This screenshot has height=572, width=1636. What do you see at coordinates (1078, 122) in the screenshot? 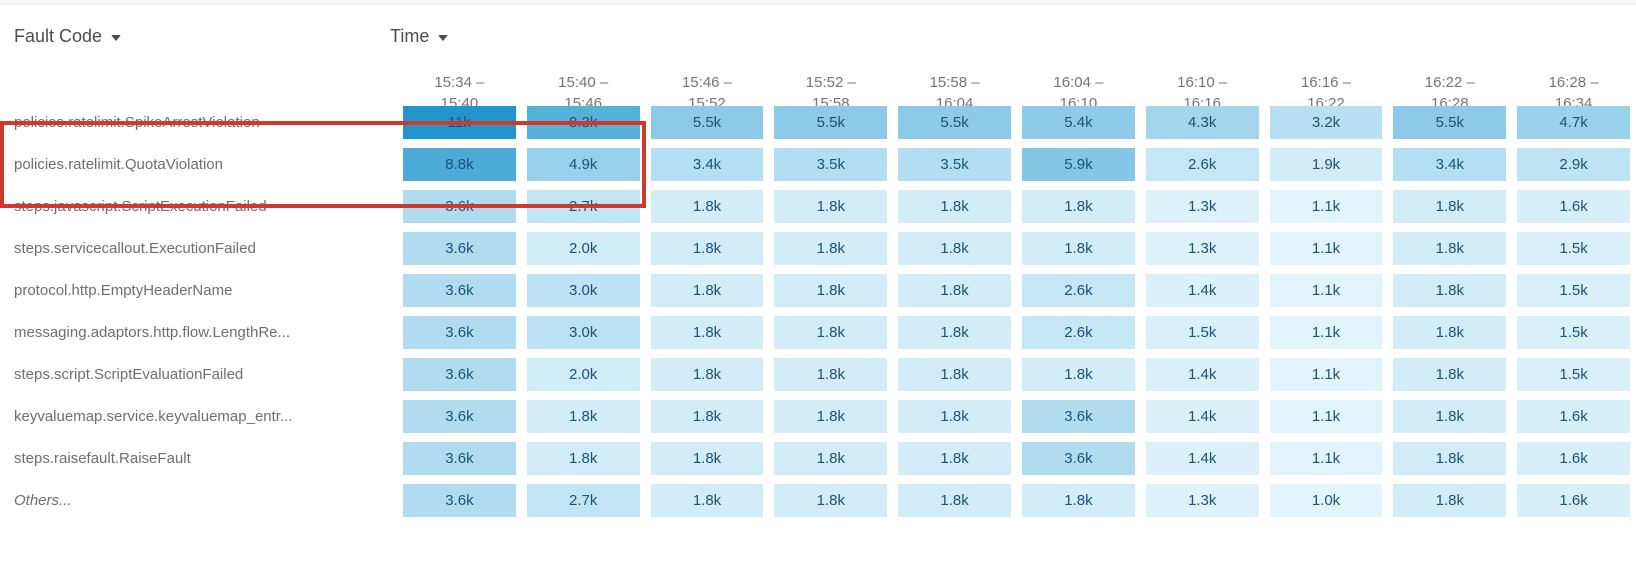
I see `heatmap-cell: 5.4k` at bounding box center [1078, 122].